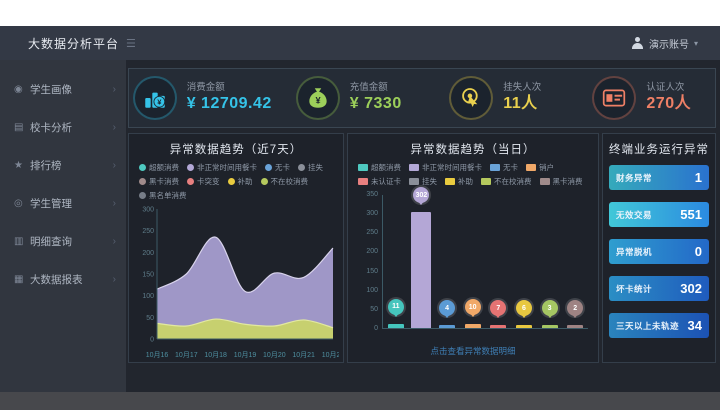  I want to click on bar-value-pin: 6, so click(523, 309).